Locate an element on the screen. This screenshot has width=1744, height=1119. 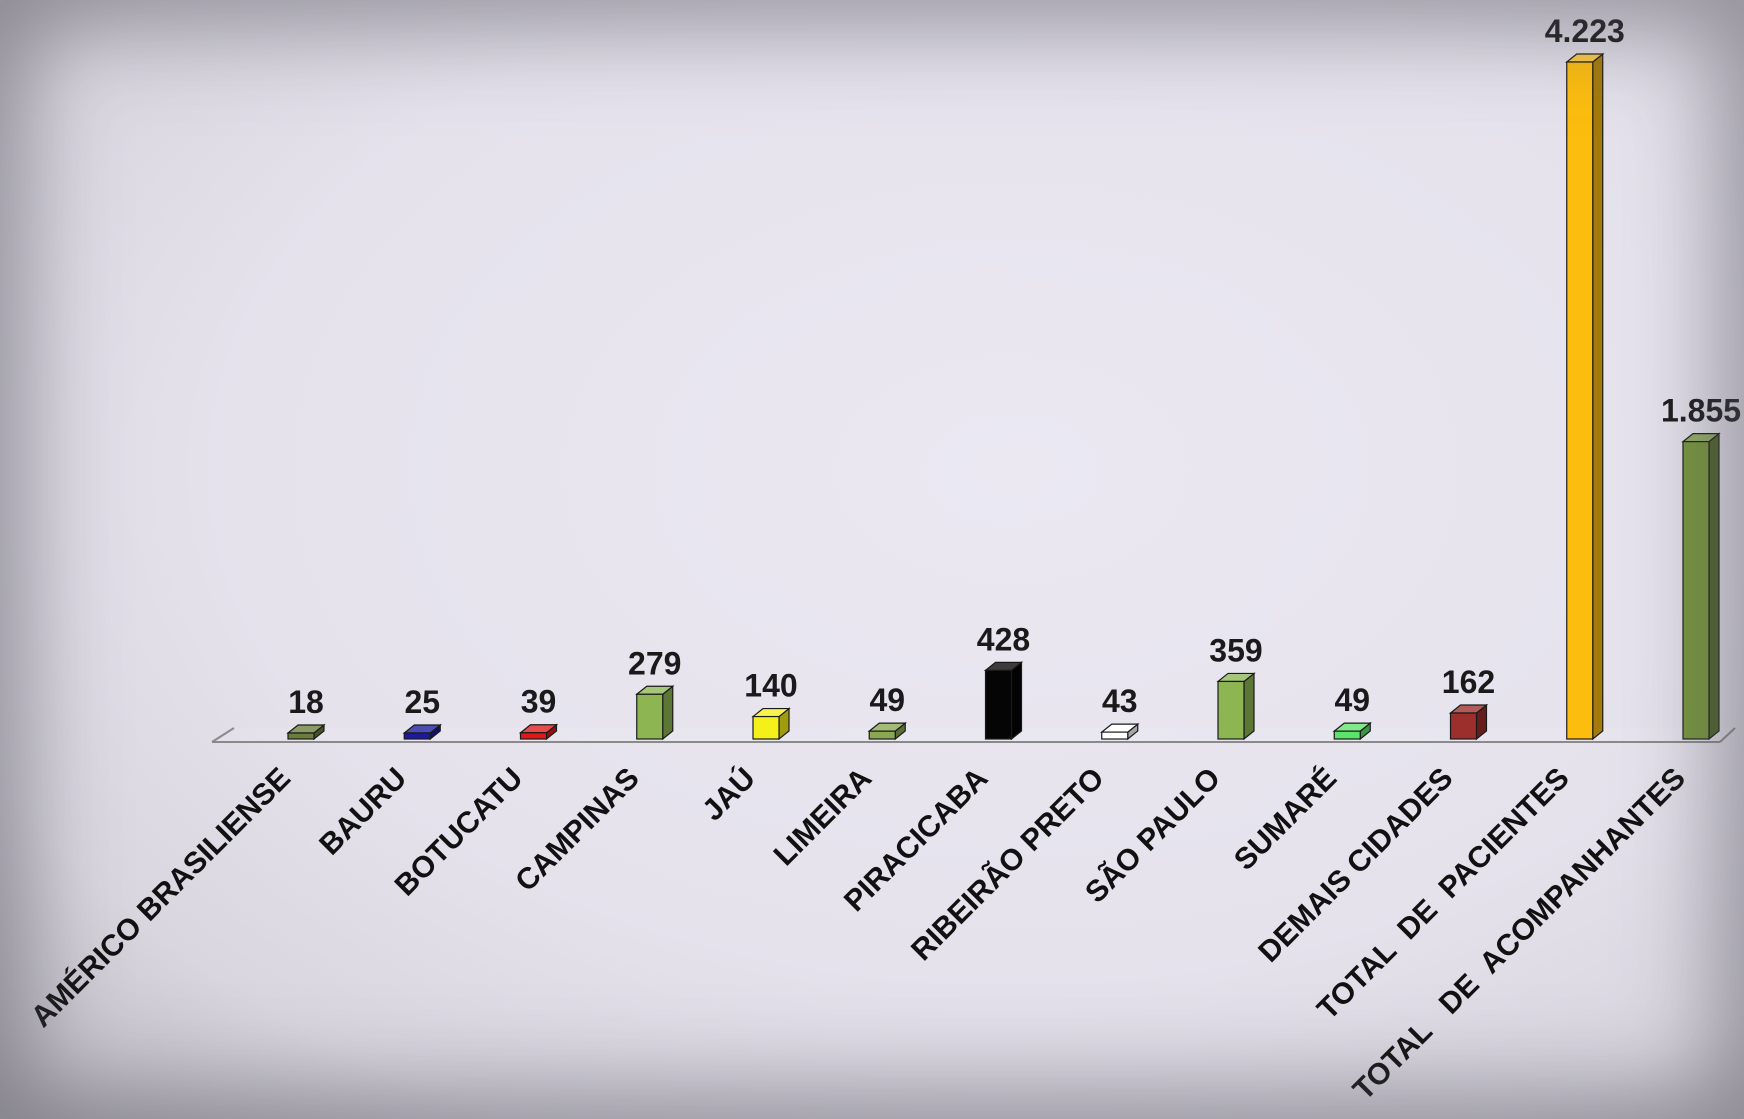
data-label: 162 is located at coordinates (1468, 682).